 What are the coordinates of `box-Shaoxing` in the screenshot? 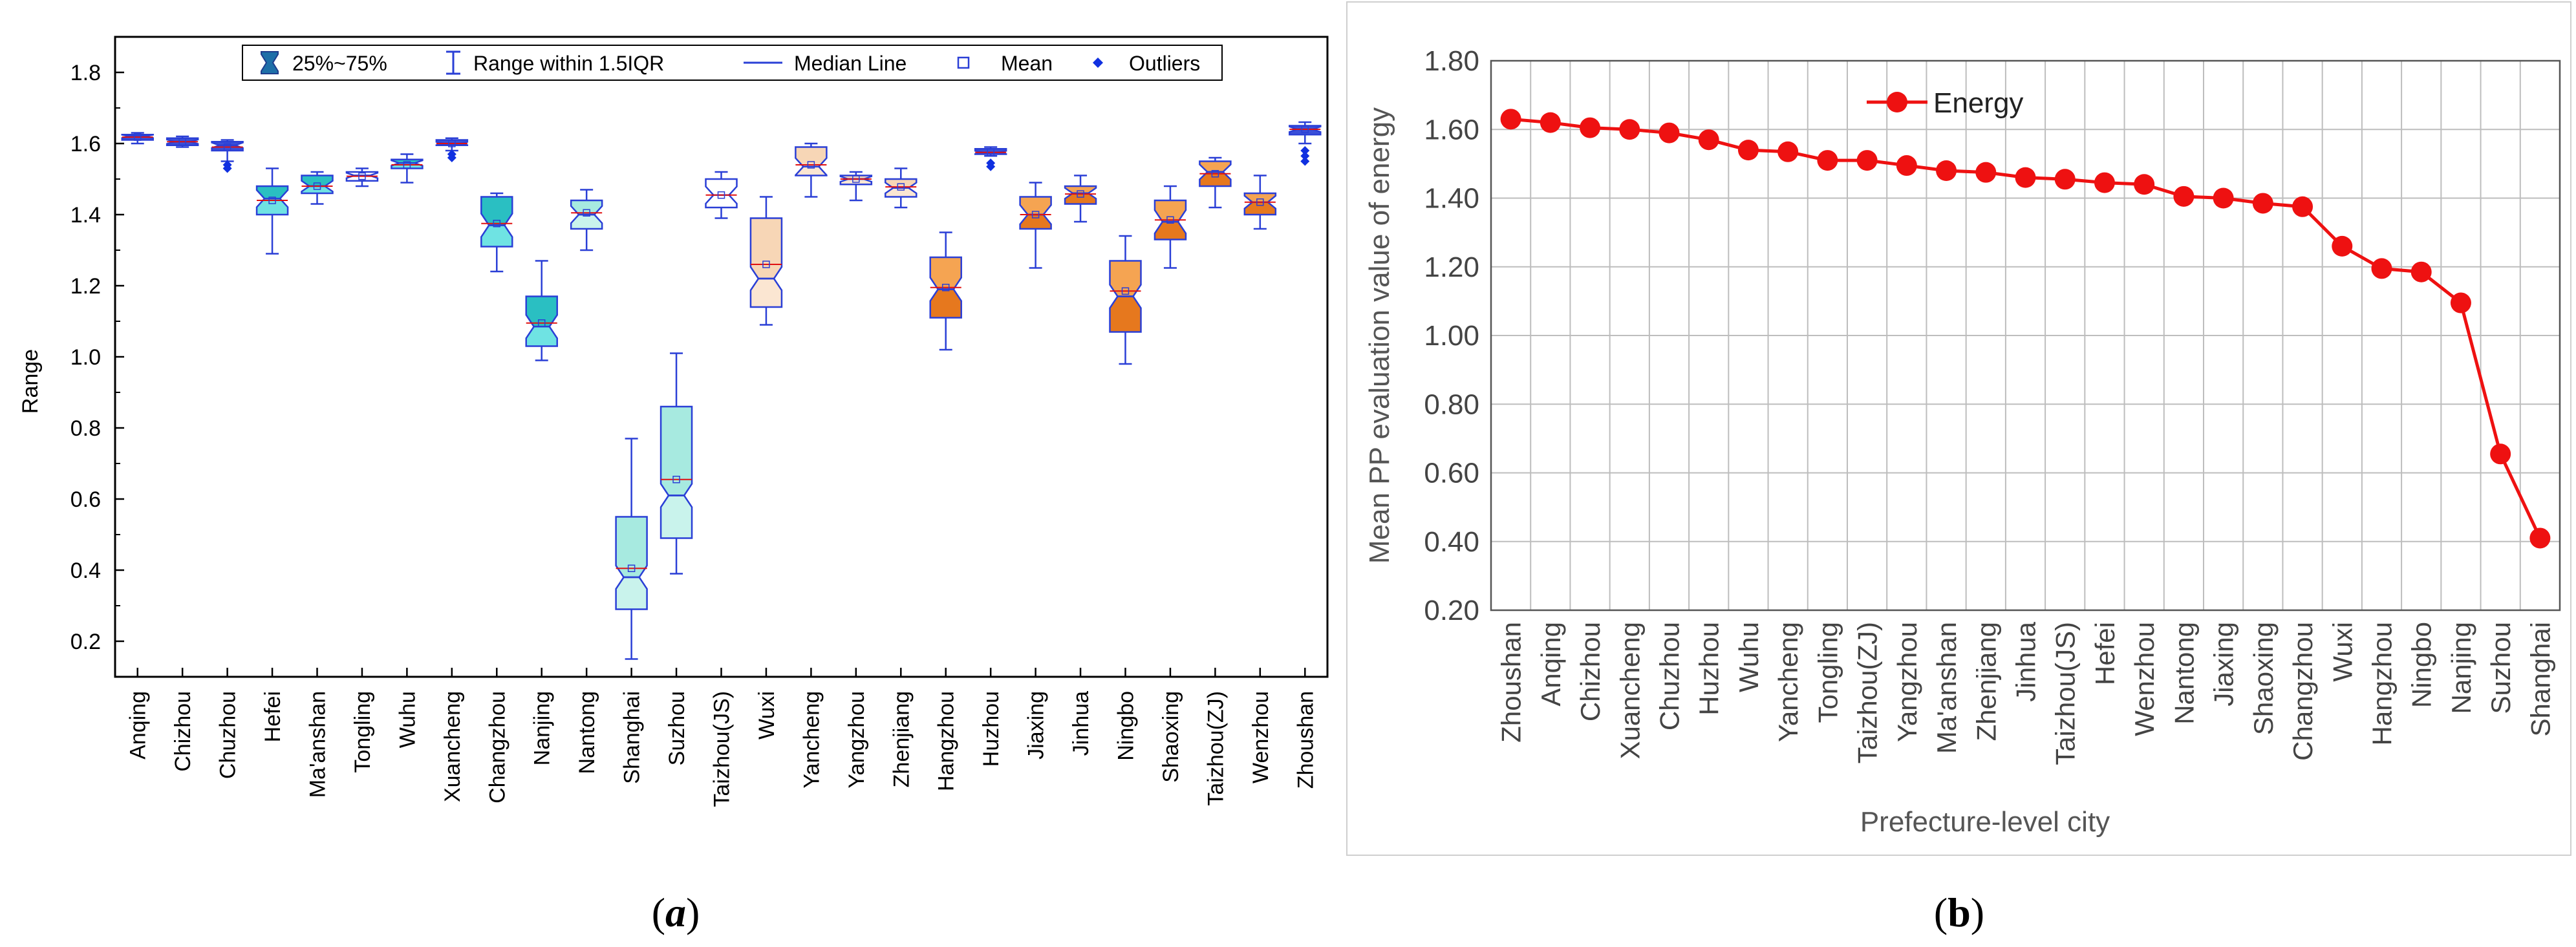 It's located at (1170, 227).